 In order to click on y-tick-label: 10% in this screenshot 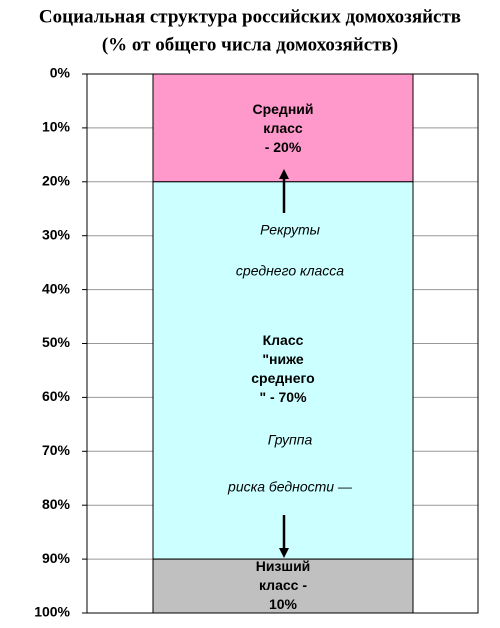, I will do `click(56, 127)`.